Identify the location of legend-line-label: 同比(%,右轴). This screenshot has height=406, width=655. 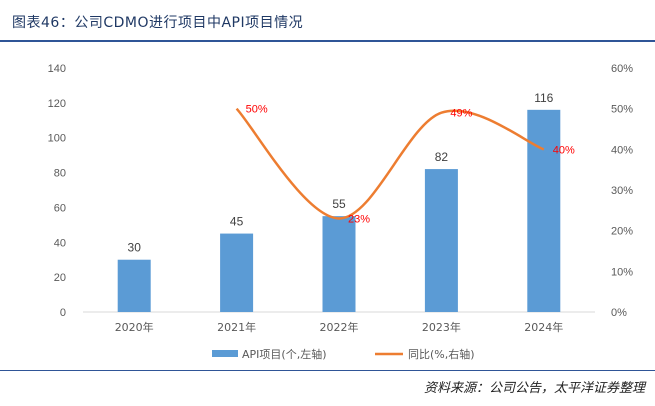
(441, 354).